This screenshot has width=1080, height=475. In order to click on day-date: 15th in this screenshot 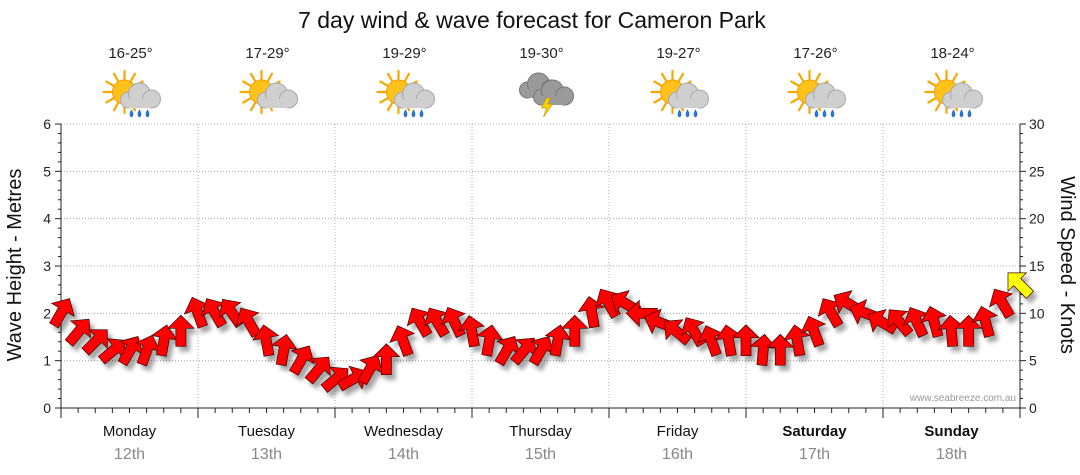, I will do `click(540, 454)`.